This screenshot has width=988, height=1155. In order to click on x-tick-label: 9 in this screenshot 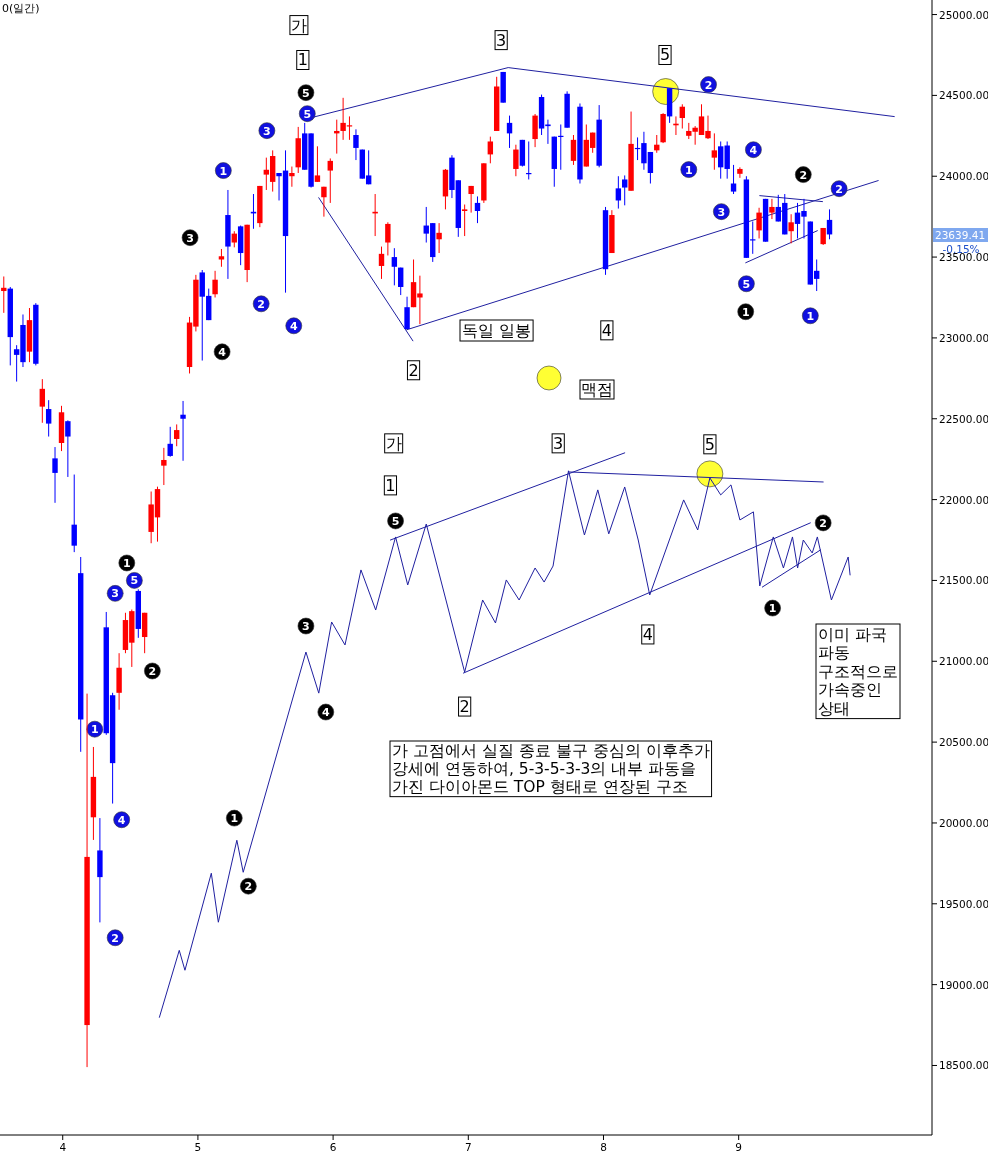, I will do `click(739, 1147)`.